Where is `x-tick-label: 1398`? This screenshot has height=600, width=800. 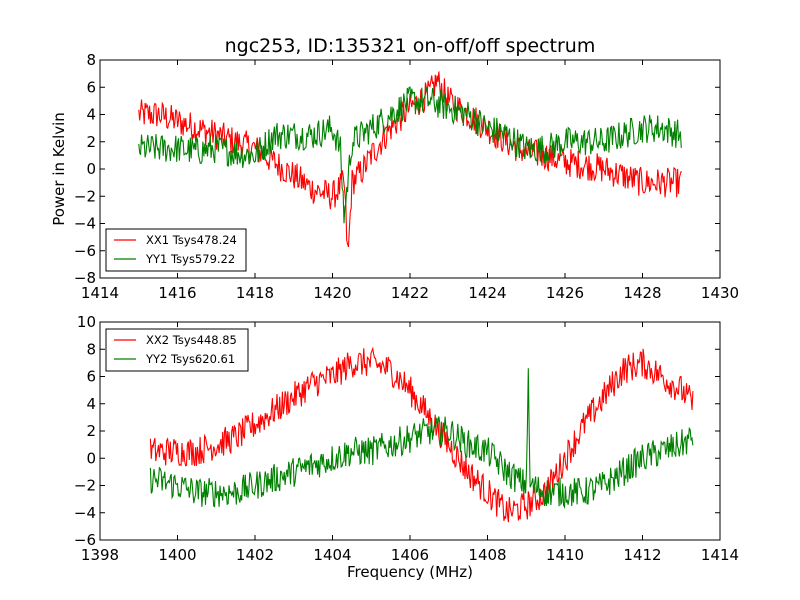
x-tick-label: 1398 is located at coordinates (100, 555).